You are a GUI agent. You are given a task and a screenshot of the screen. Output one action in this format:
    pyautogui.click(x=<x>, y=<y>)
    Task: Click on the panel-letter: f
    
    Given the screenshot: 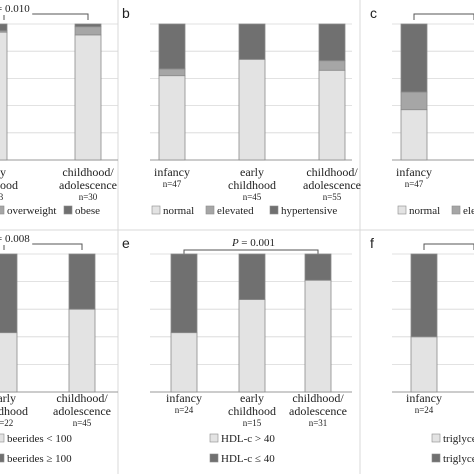 What is the action you would take?
    pyautogui.click(x=372, y=243)
    